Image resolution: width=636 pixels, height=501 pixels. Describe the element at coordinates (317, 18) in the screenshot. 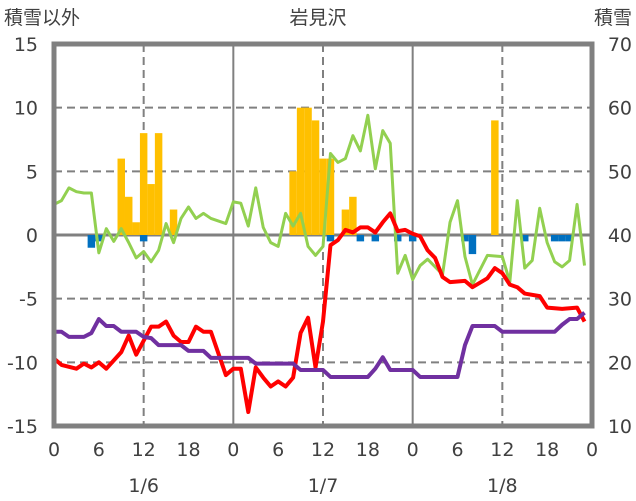

I see `chart-title: 岩見沢` at that location.